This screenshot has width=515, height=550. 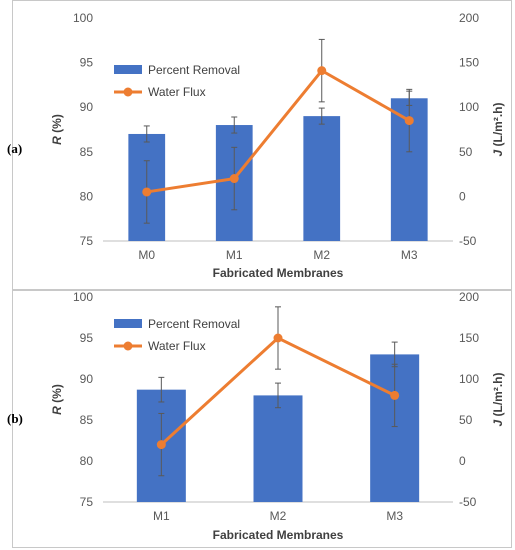 What do you see at coordinates (146, 255) in the screenshot?
I see `x-tick-label: M0` at bounding box center [146, 255].